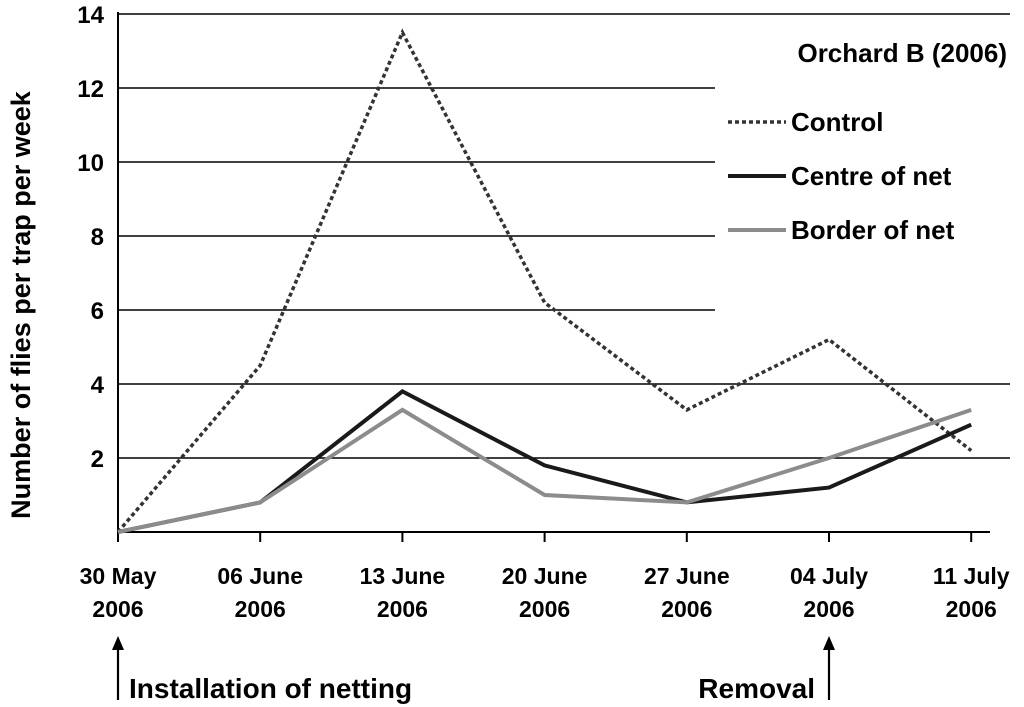 The height and width of the screenshot is (707, 1024). Describe the element at coordinates (402, 609) in the screenshot. I see `x-tick-year-2: 2006` at that location.